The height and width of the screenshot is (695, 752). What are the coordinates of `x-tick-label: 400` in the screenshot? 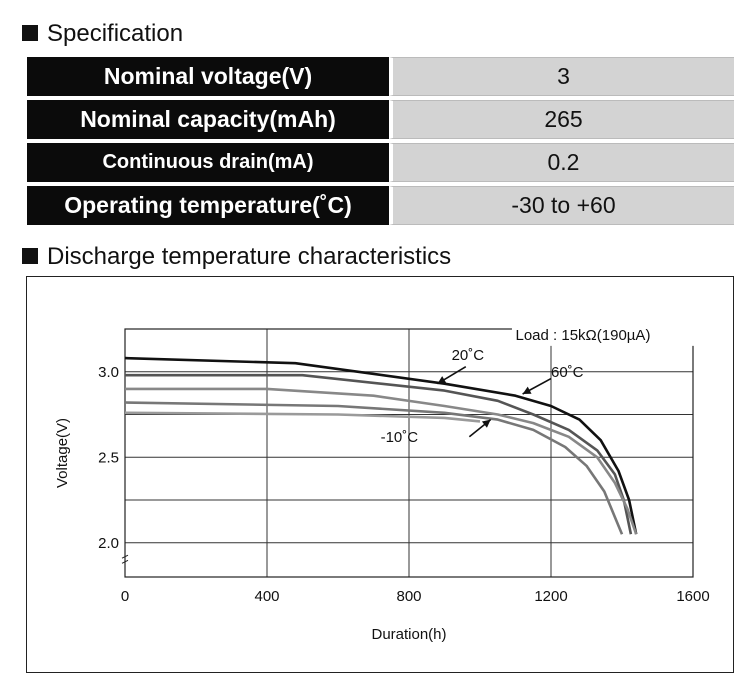 It's located at (266, 596).